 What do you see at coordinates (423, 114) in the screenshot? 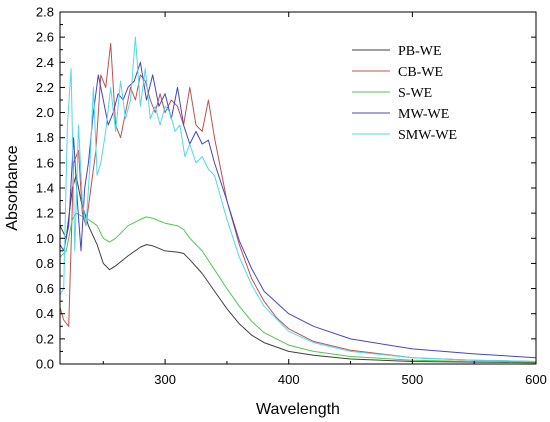
I see `legend-label-mw-we: MW-WE` at bounding box center [423, 114].